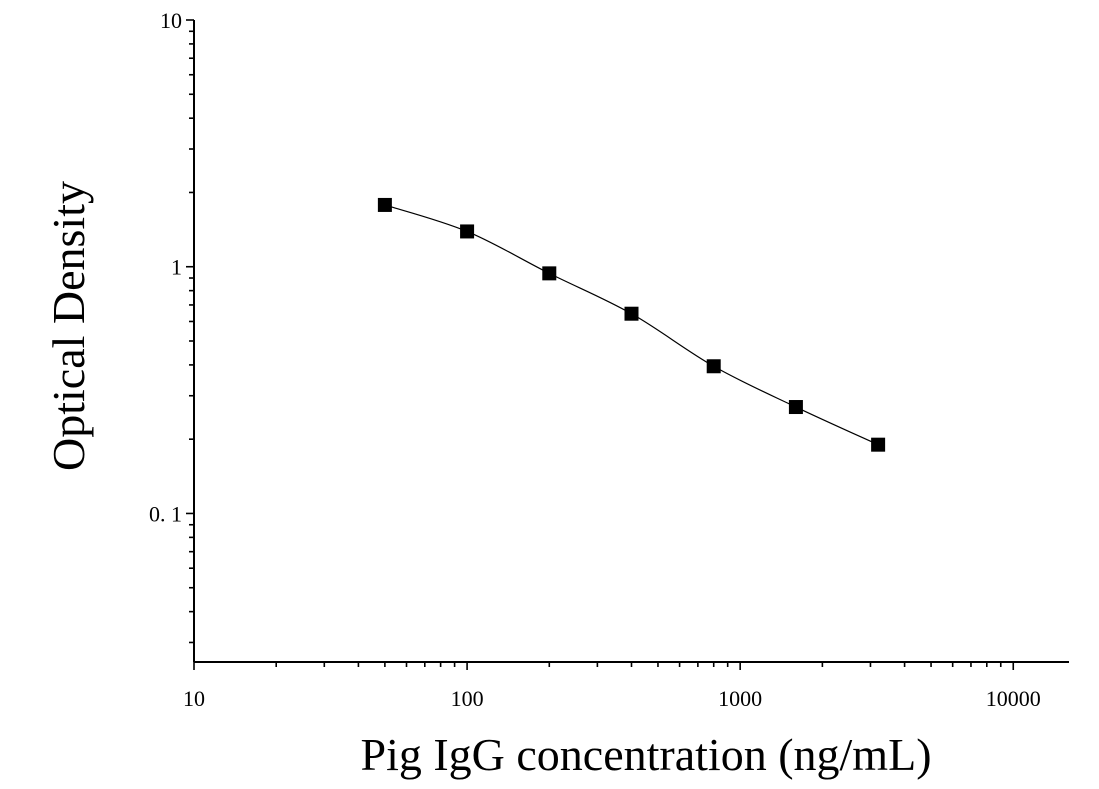  Describe the element at coordinates (190, 331) in the screenshot. I see `y-axis-ticks` at that location.